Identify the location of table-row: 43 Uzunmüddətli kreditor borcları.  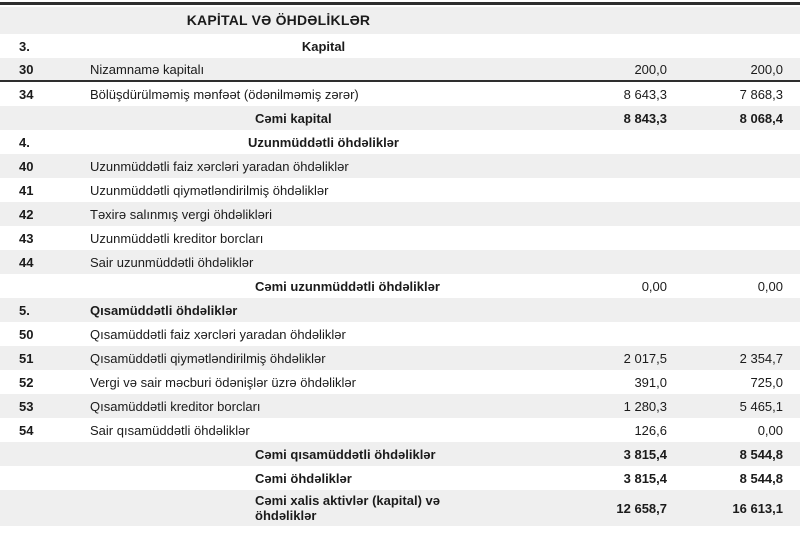
(400, 238).